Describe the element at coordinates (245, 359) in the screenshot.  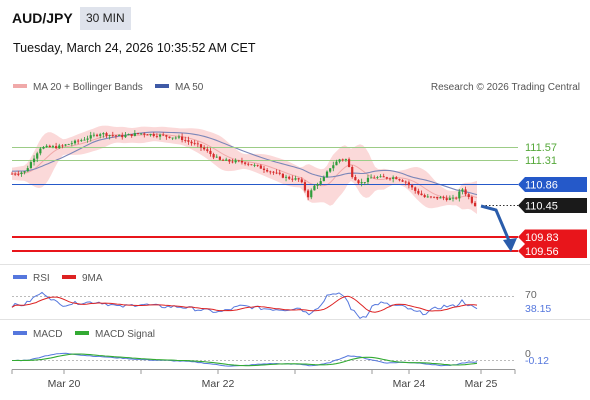
I see `macd-line` at that location.